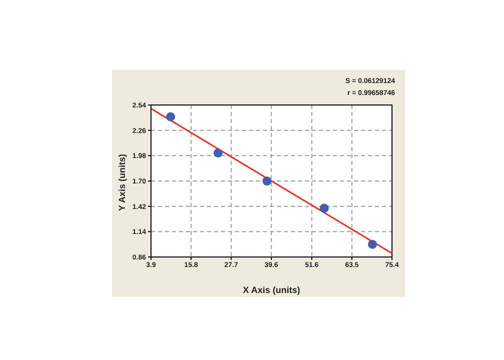 The height and width of the screenshot is (360, 504). I want to click on y-axis-title: Y Axis (units), so click(122, 182).